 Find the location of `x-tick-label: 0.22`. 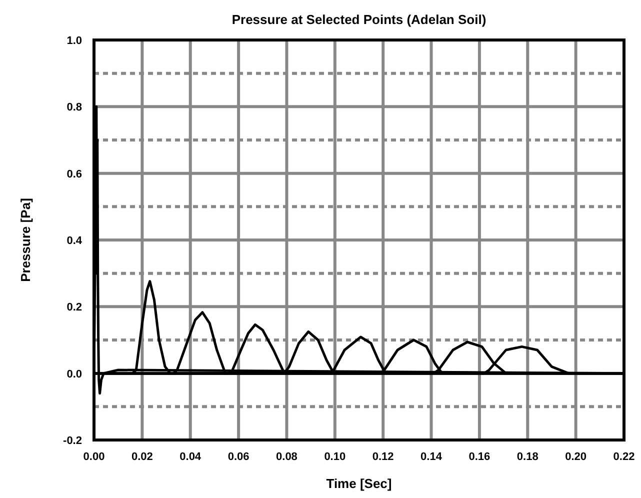

x-tick-label: 0.22 is located at coordinates (624, 457).